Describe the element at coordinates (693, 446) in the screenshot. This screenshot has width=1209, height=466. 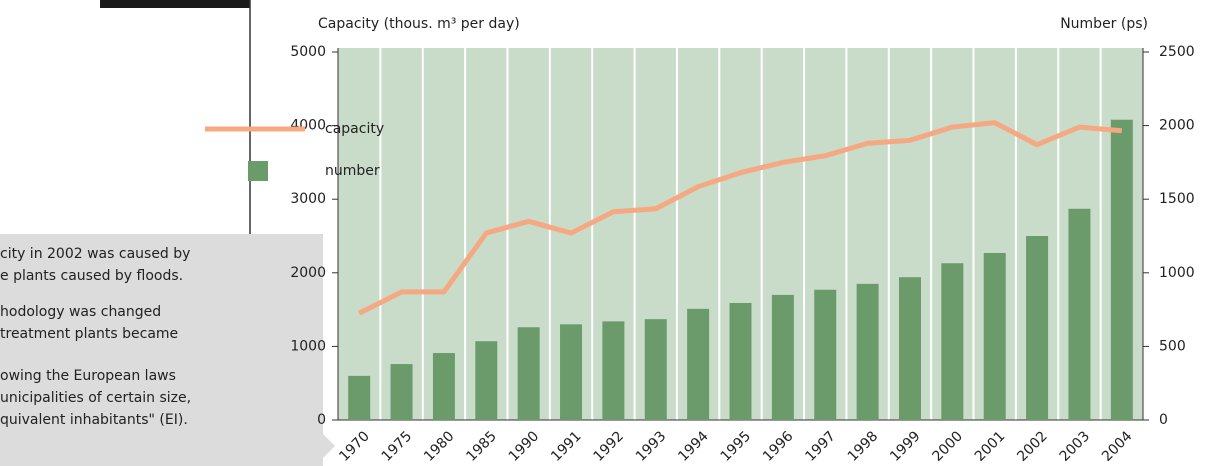
I see `x-tick-label: 1994` at that location.